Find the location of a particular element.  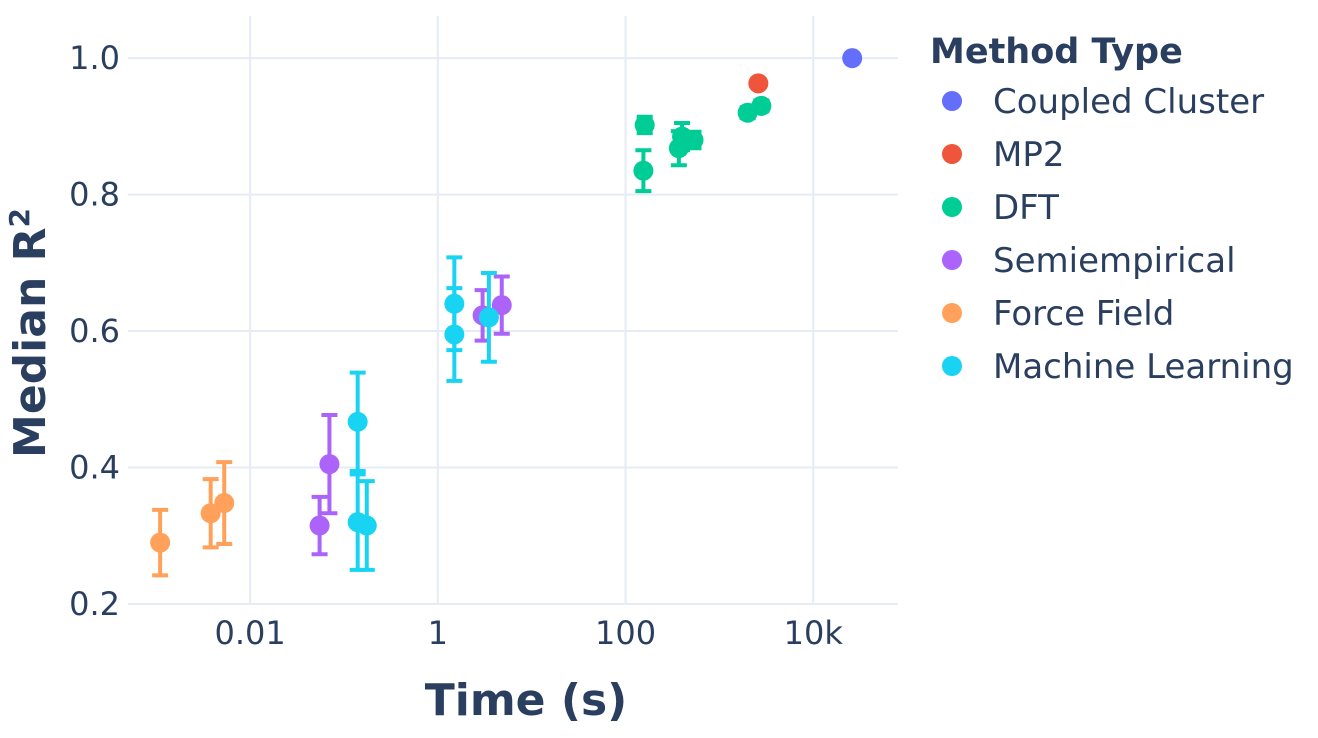

x-tick-label: 100 is located at coordinates (625, 633).